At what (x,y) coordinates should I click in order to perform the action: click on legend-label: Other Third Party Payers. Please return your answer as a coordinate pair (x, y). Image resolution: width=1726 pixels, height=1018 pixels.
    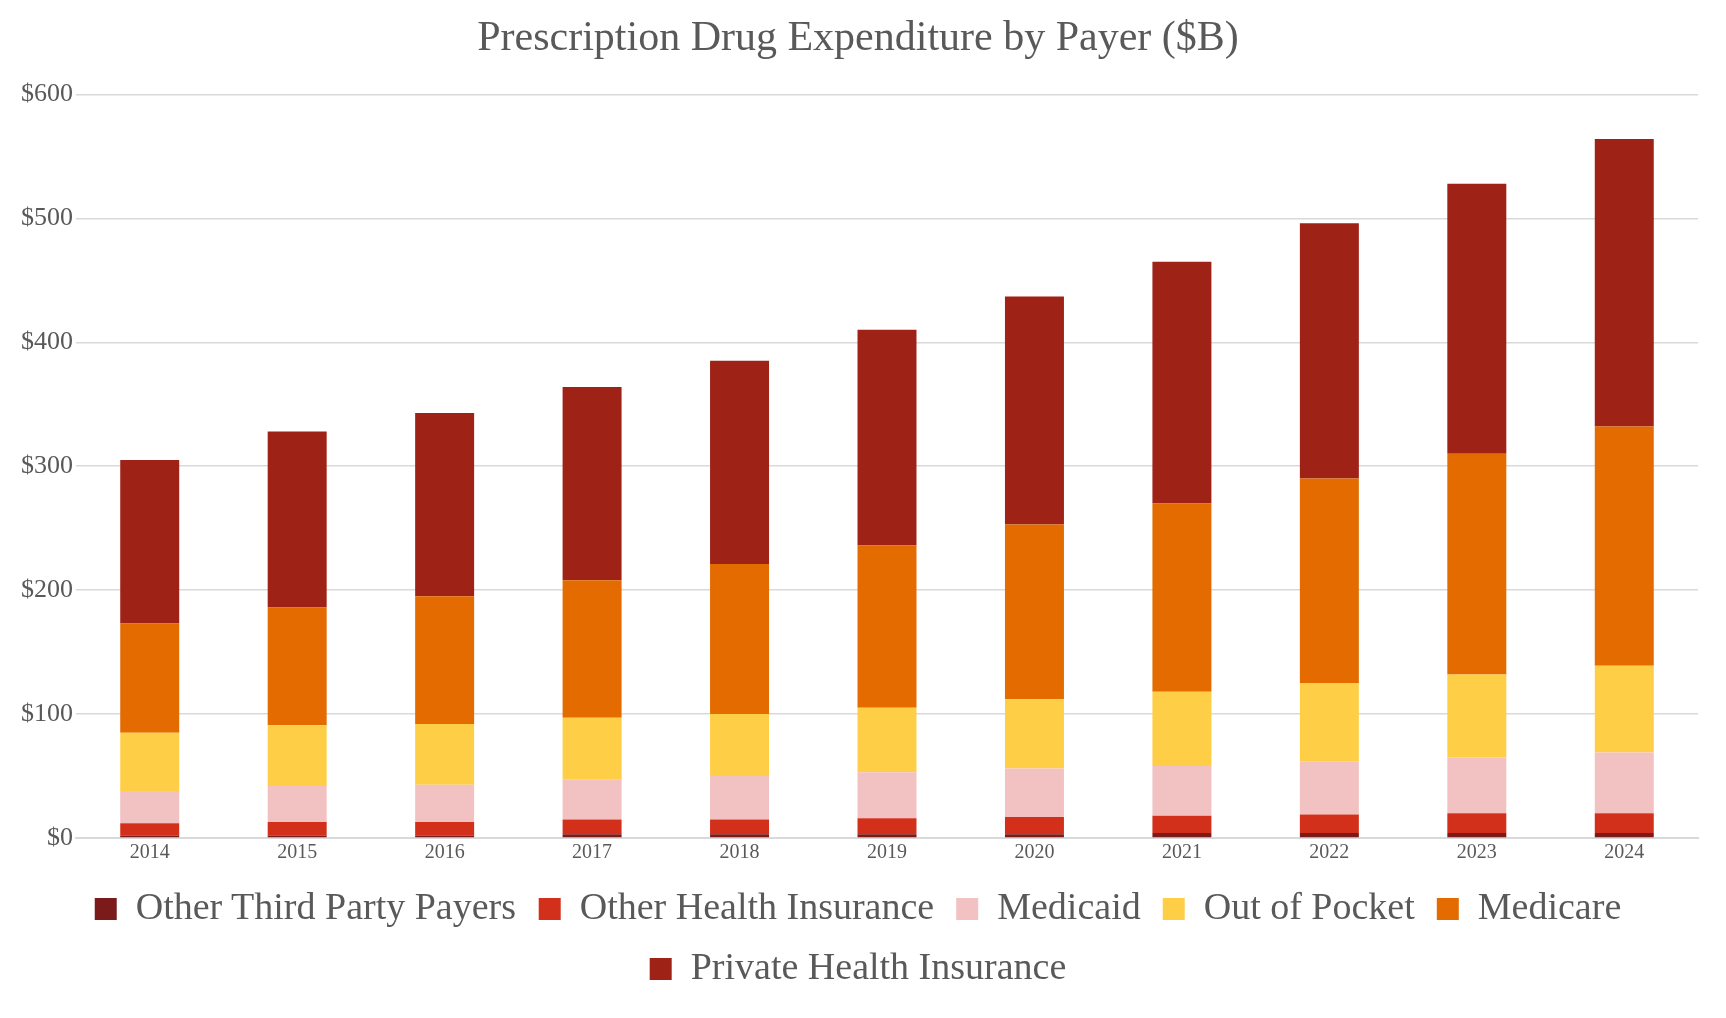
    Looking at the image, I should click on (326, 905).